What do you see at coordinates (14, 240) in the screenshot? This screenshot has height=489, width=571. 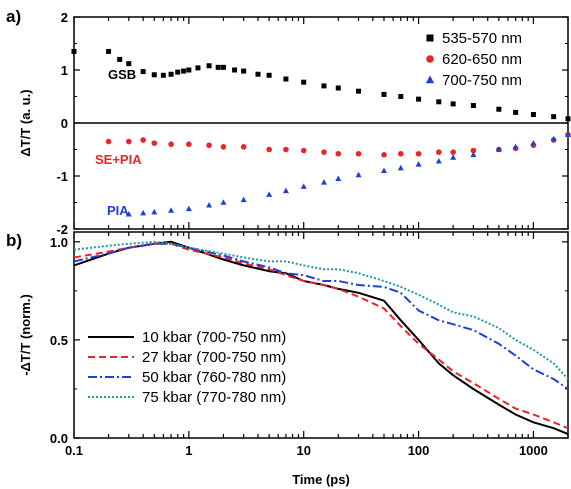 I see `panel-label: b)` at bounding box center [14, 240].